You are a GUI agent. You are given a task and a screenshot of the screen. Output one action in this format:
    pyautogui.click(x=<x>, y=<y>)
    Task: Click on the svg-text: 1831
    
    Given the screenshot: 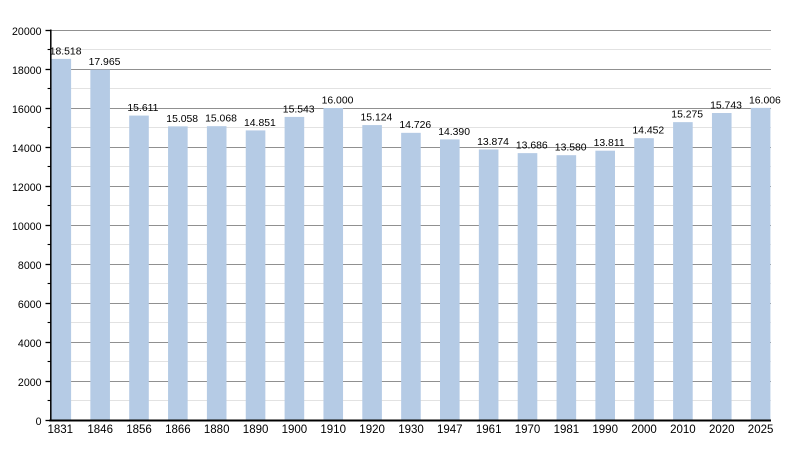 What is the action you would take?
    pyautogui.click(x=61, y=430)
    